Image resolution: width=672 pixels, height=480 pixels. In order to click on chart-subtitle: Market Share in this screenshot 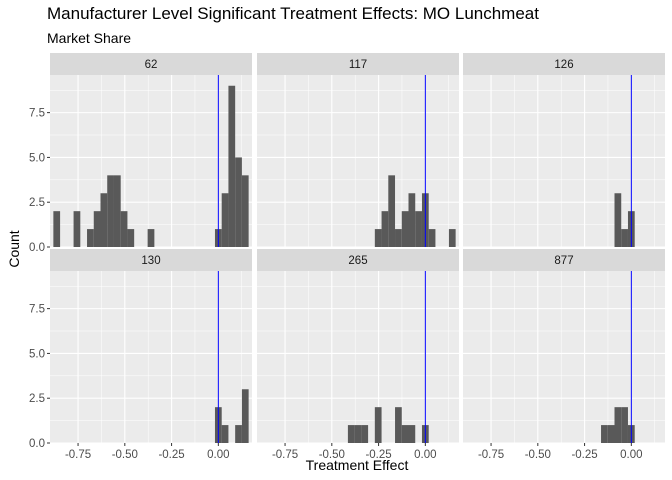, I will do `click(89, 38)`.